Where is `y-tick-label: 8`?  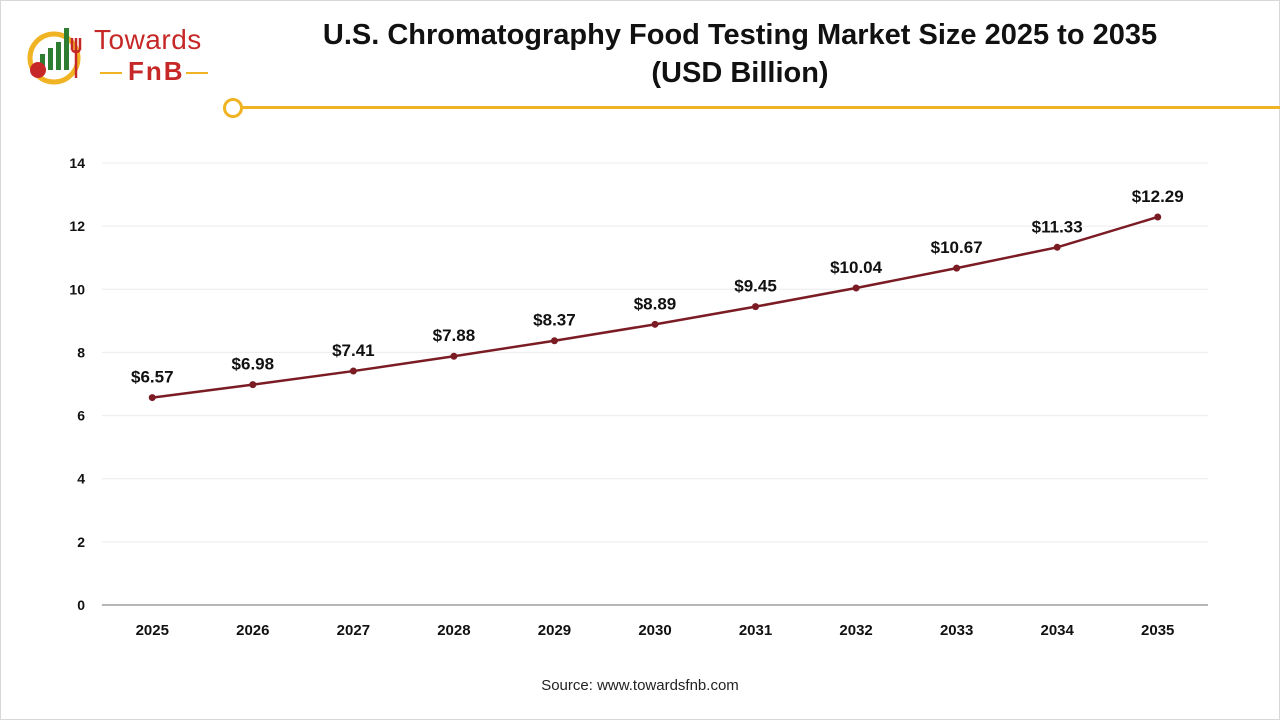
y-tick-label: 8 is located at coordinates (81, 352).